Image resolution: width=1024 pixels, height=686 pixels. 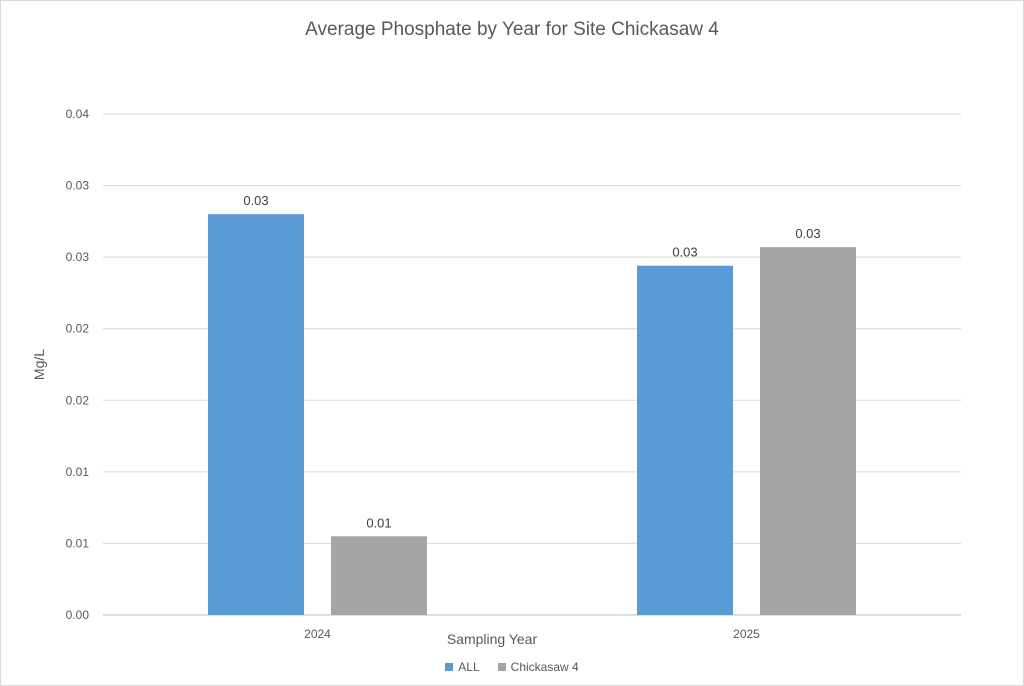 I want to click on legend: ALL Chickasaw 4, so click(x=512, y=667).